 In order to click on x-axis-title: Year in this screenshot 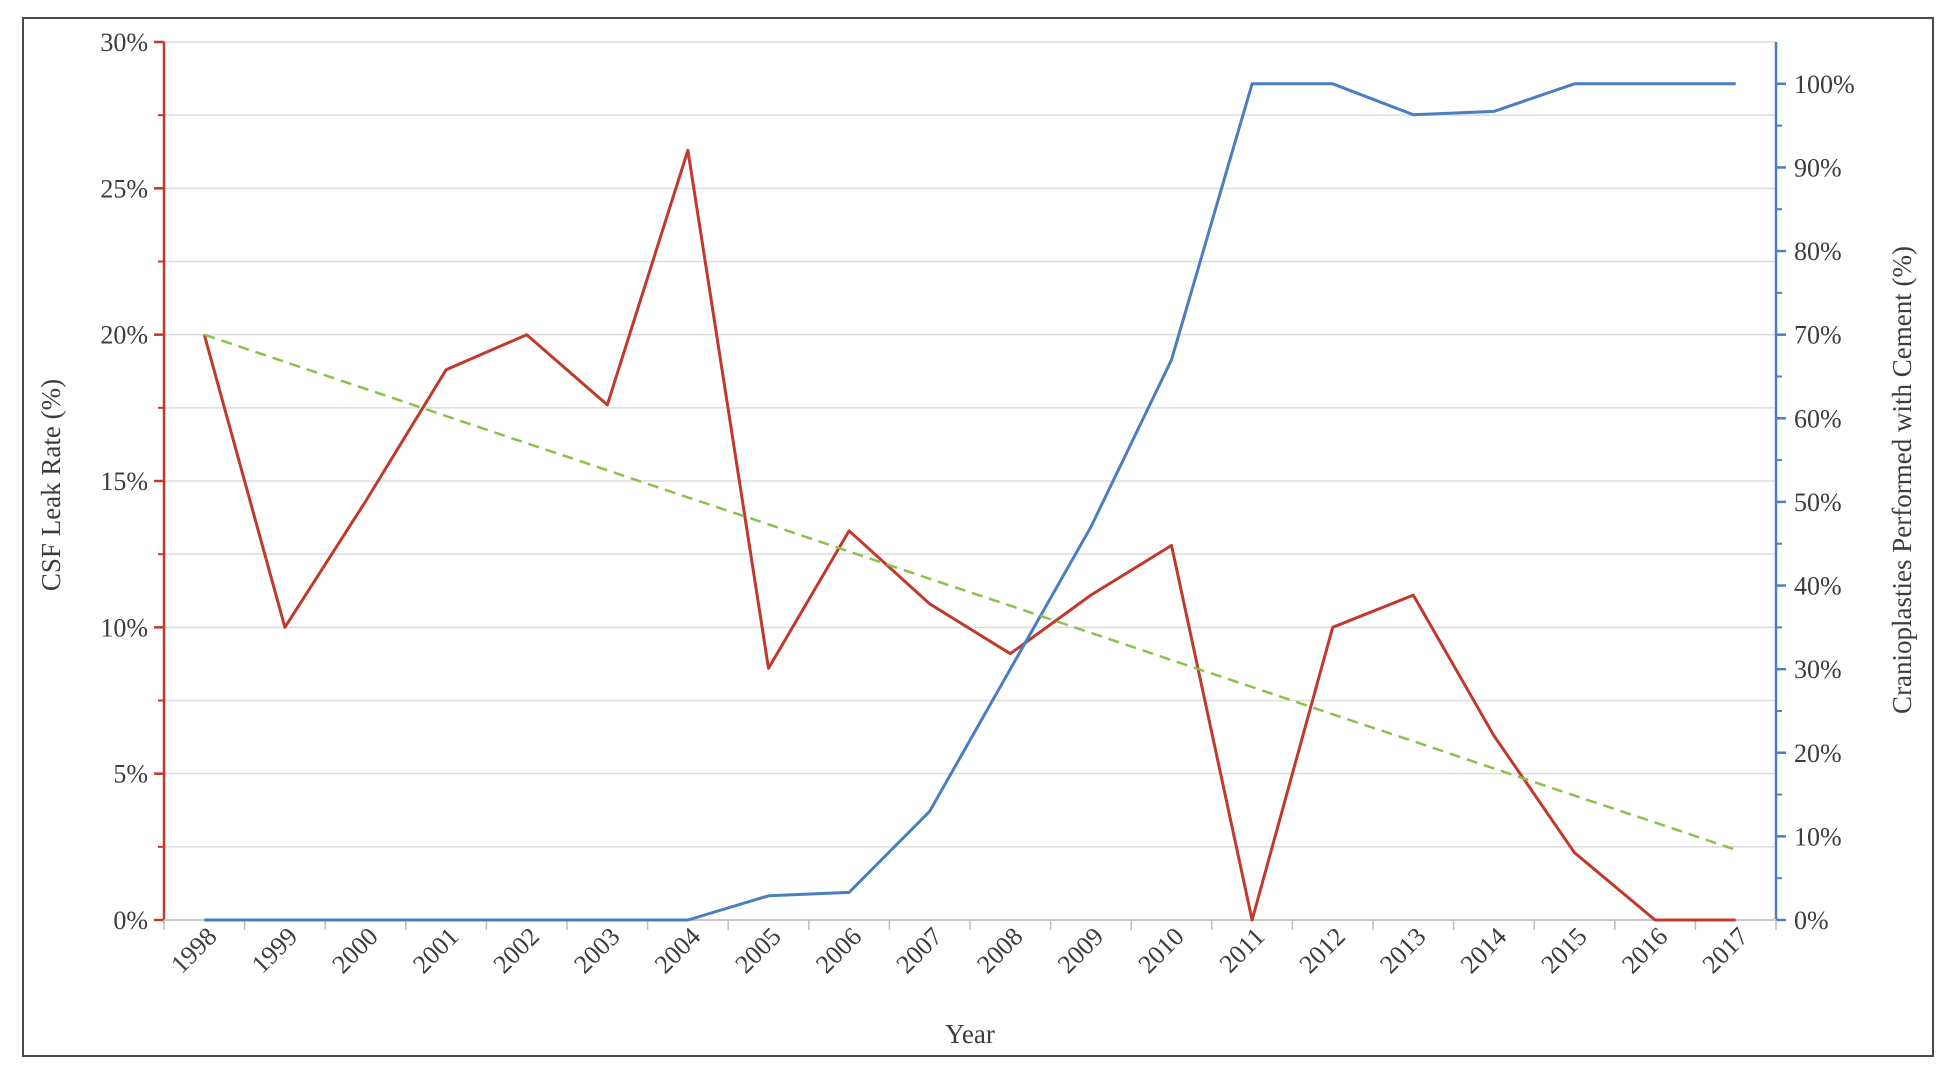, I will do `click(970, 1034)`.